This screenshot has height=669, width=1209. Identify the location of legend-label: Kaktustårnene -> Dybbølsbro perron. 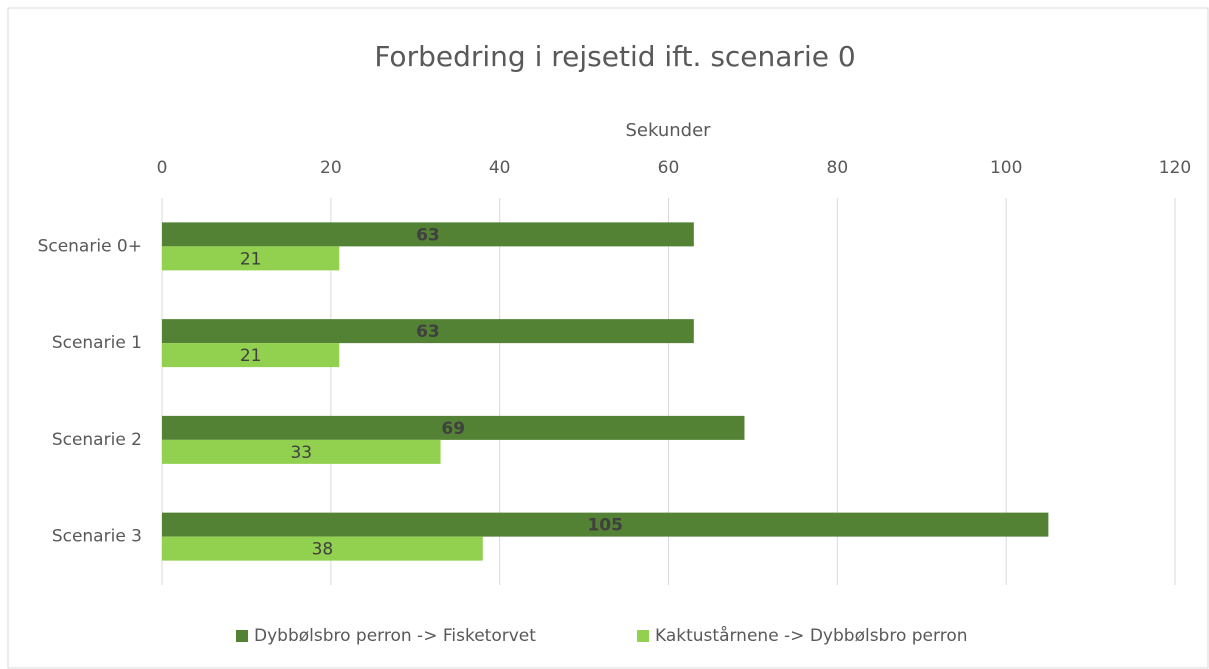
(811, 635).